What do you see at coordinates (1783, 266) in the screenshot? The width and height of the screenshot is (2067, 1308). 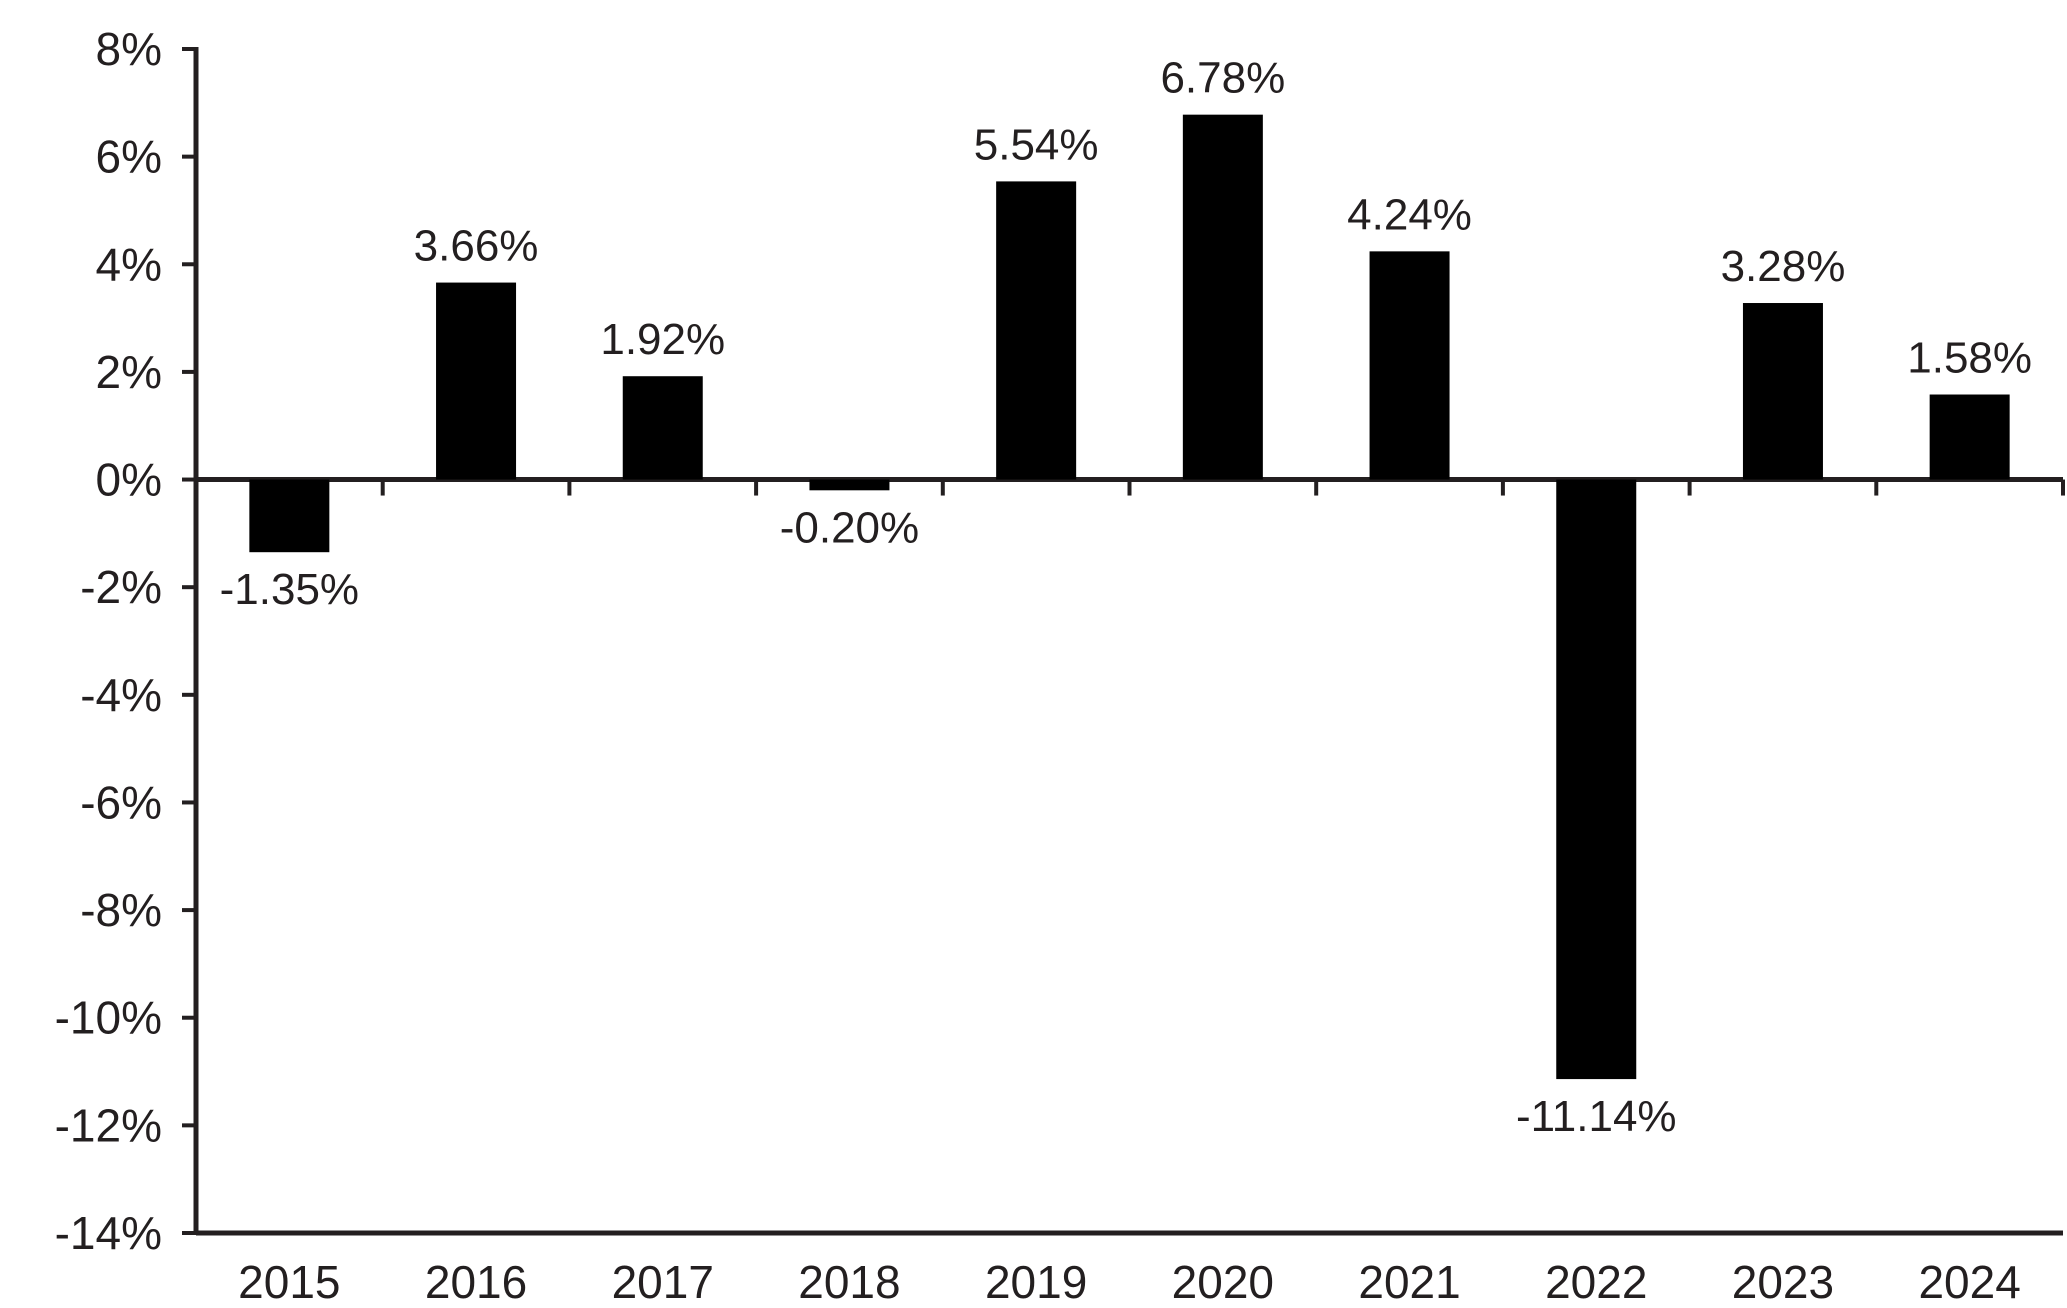 I see `data-label: 3.28%` at bounding box center [1783, 266].